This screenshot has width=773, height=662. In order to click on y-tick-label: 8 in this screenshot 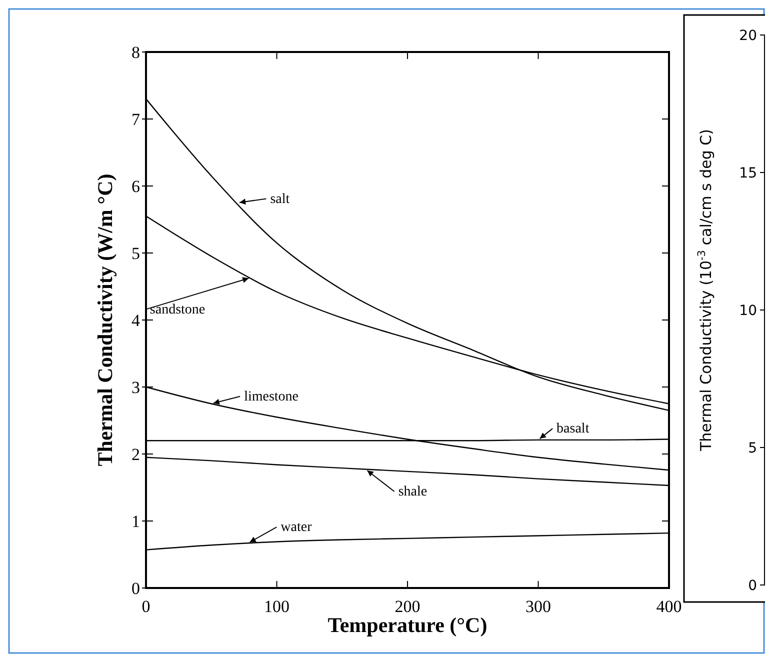, I will do `click(136, 52)`.